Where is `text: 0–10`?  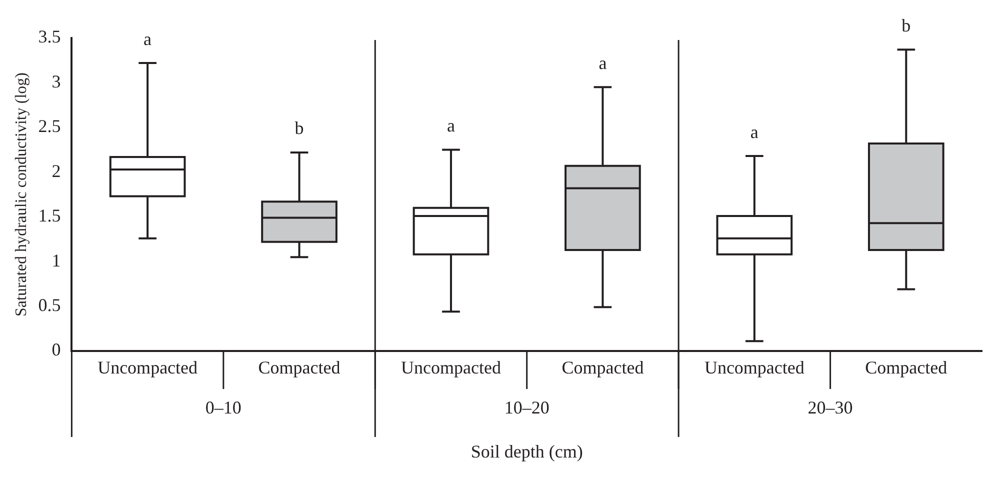
text: 0–10 is located at coordinates (223, 408).